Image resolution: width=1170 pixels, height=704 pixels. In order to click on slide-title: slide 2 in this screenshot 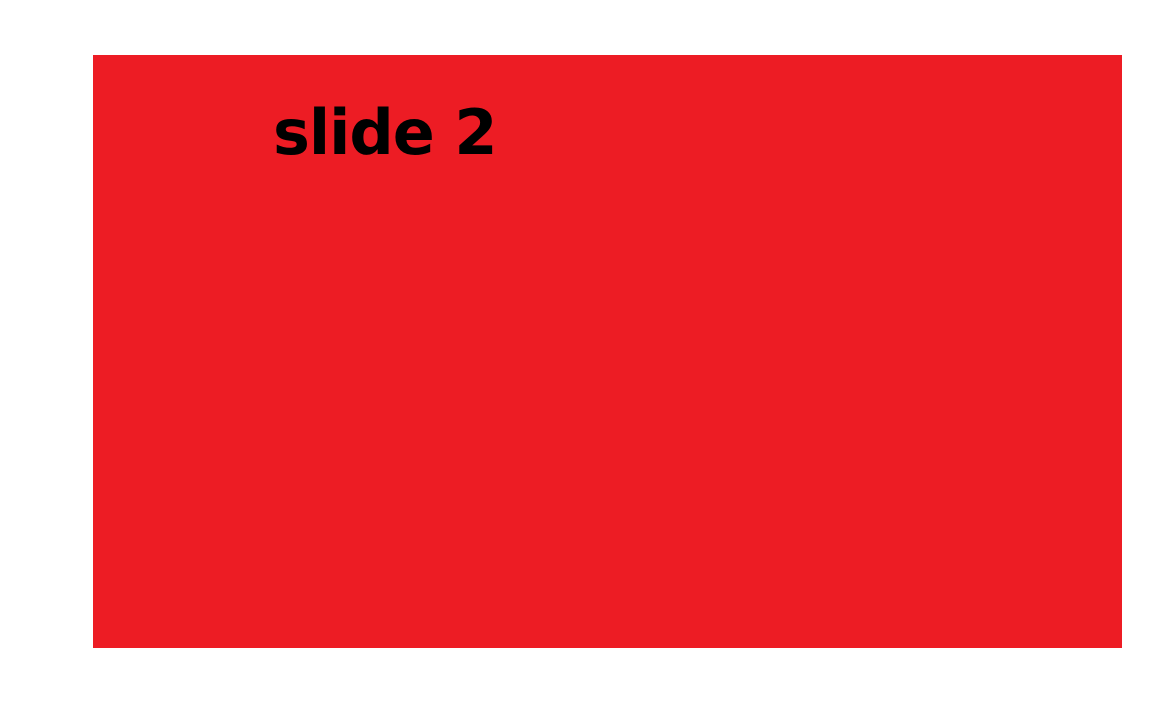, I will do `click(385, 132)`.